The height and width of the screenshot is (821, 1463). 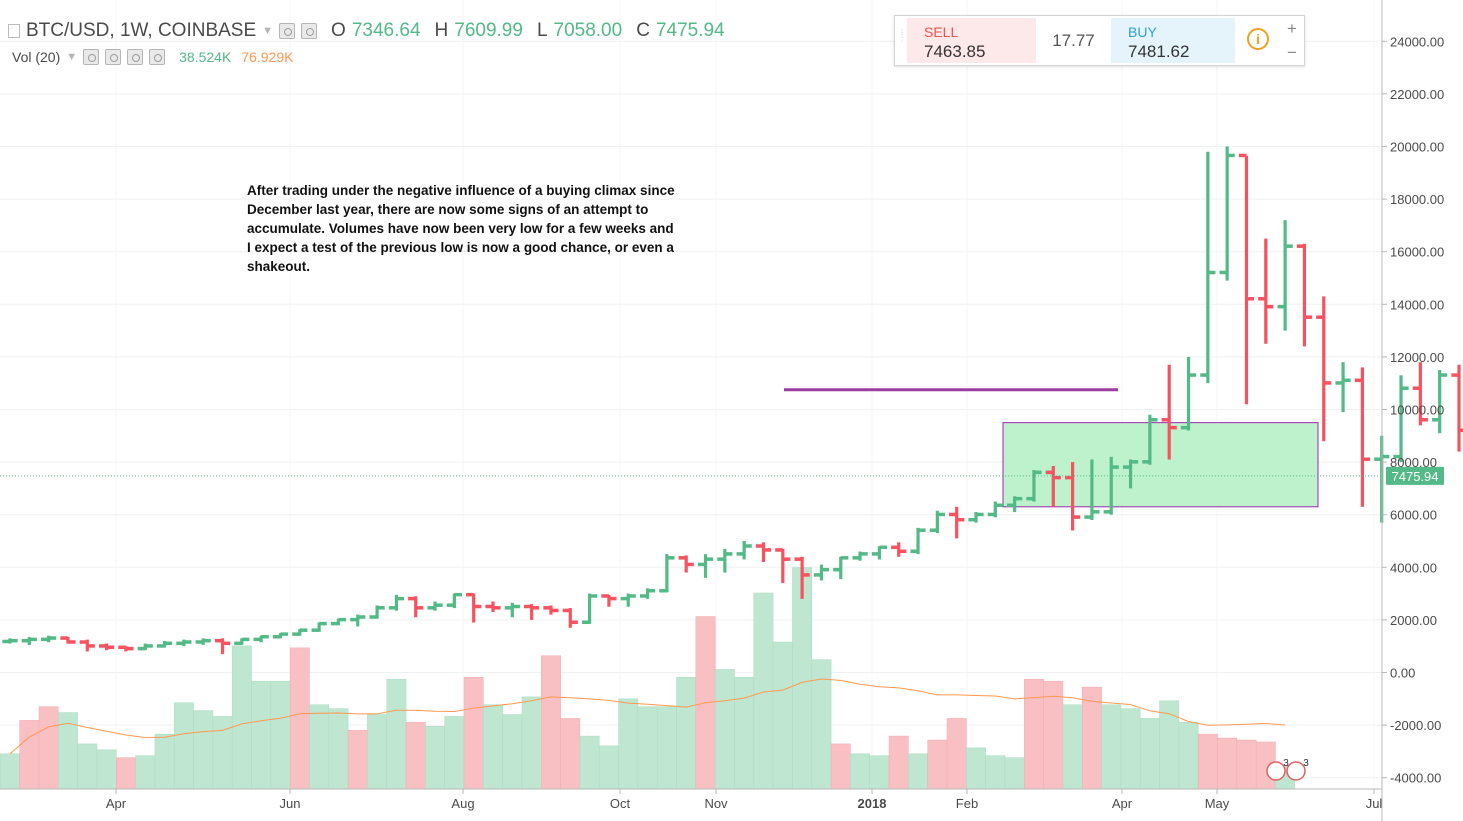 What do you see at coordinates (1292, 52) in the screenshot?
I see `minus-button: −` at bounding box center [1292, 52].